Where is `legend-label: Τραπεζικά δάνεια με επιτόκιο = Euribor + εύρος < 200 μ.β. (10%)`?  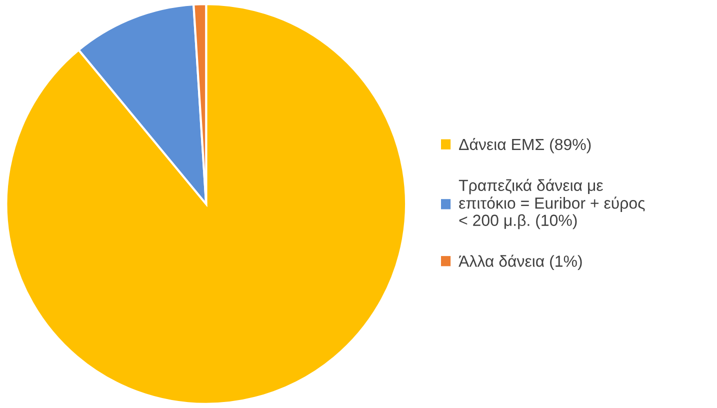
legend-label: Τραπεζικά δάνεια με επιτόκιο = Euribor + εύρος < 200 μ.β. (10%) is located at coordinates (551, 204).